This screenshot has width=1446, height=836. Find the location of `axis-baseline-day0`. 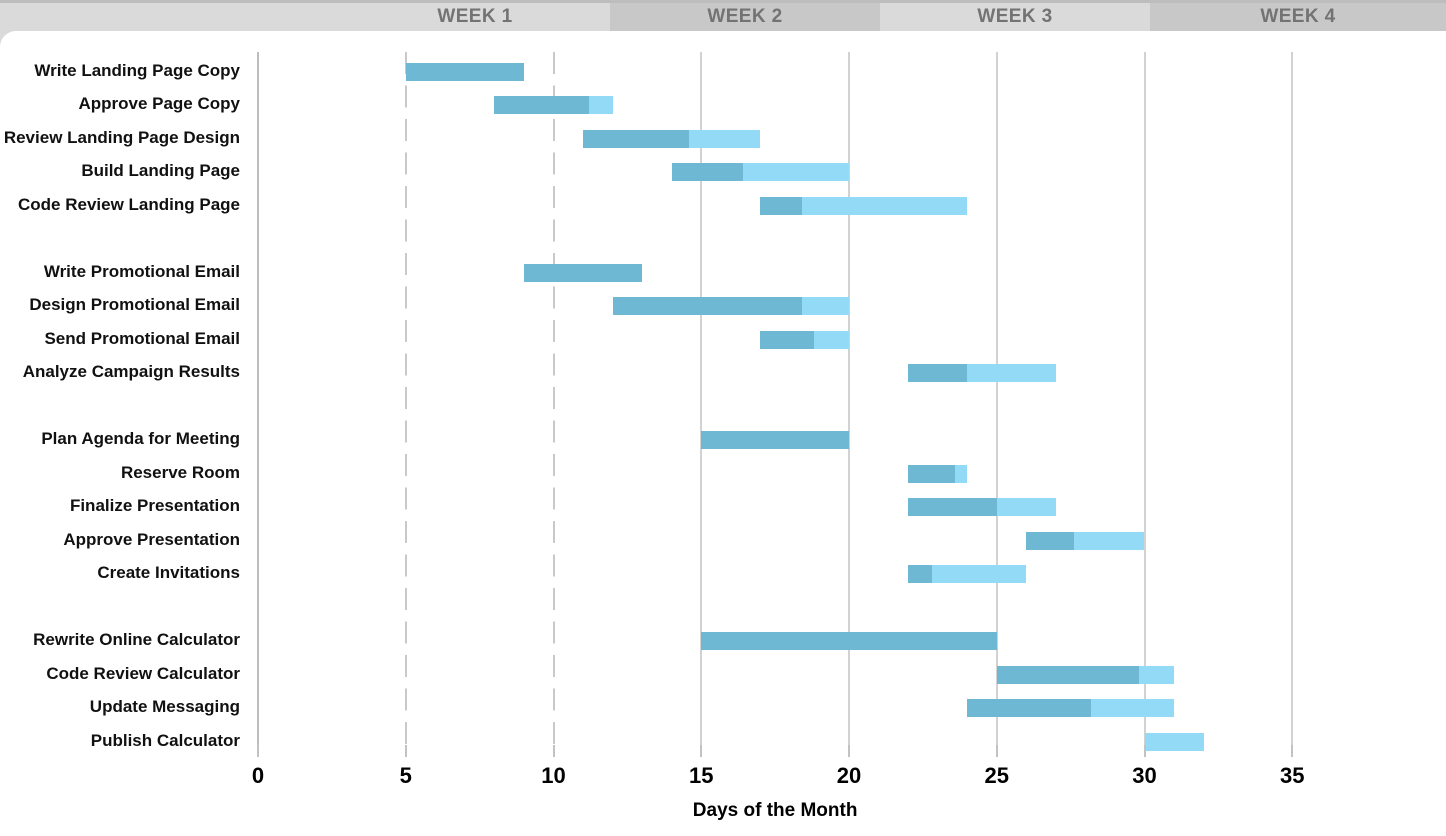

axis-baseline-day0 is located at coordinates (258, 404).